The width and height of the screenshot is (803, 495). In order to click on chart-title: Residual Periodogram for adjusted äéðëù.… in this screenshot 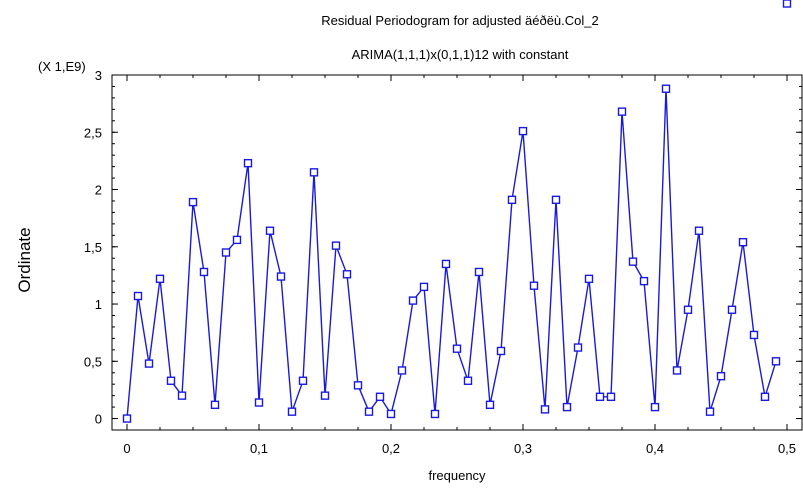, I will do `click(460, 20)`.